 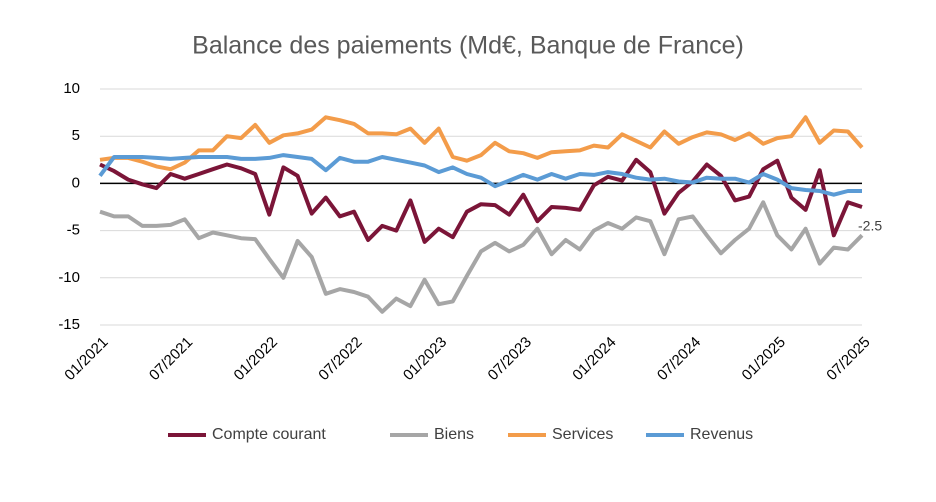 What do you see at coordinates (454, 434) in the screenshot?
I see `legend-label: Biens` at bounding box center [454, 434].